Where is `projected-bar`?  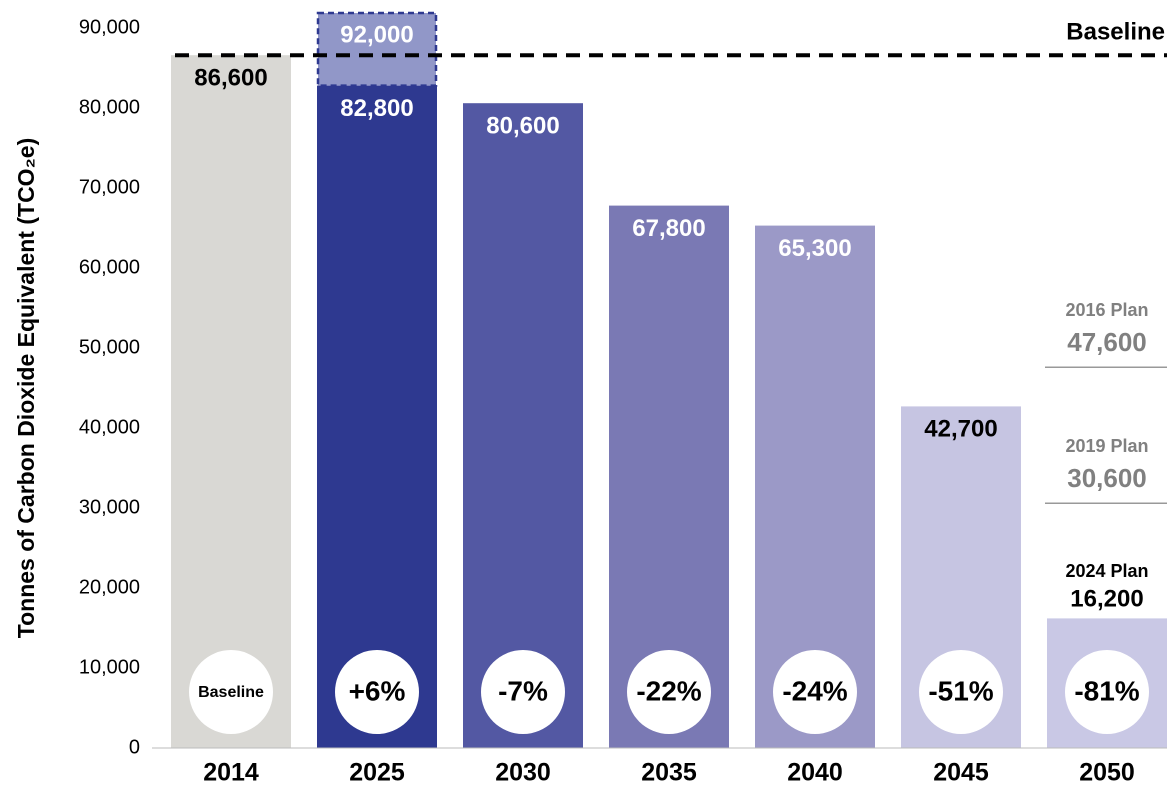 projected-bar is located at coordinates (377, 49).